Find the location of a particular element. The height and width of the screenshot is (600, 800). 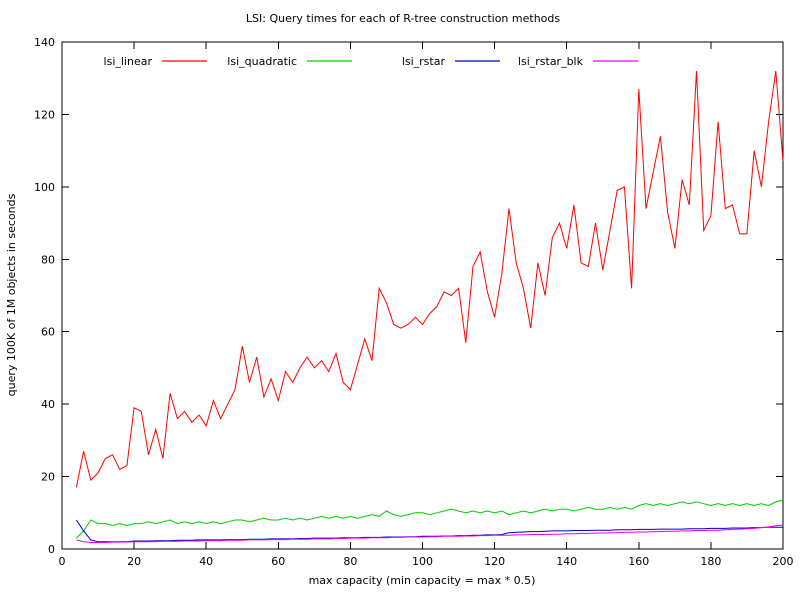

y-tick-label: 120 is located at coordinates (44, 114).